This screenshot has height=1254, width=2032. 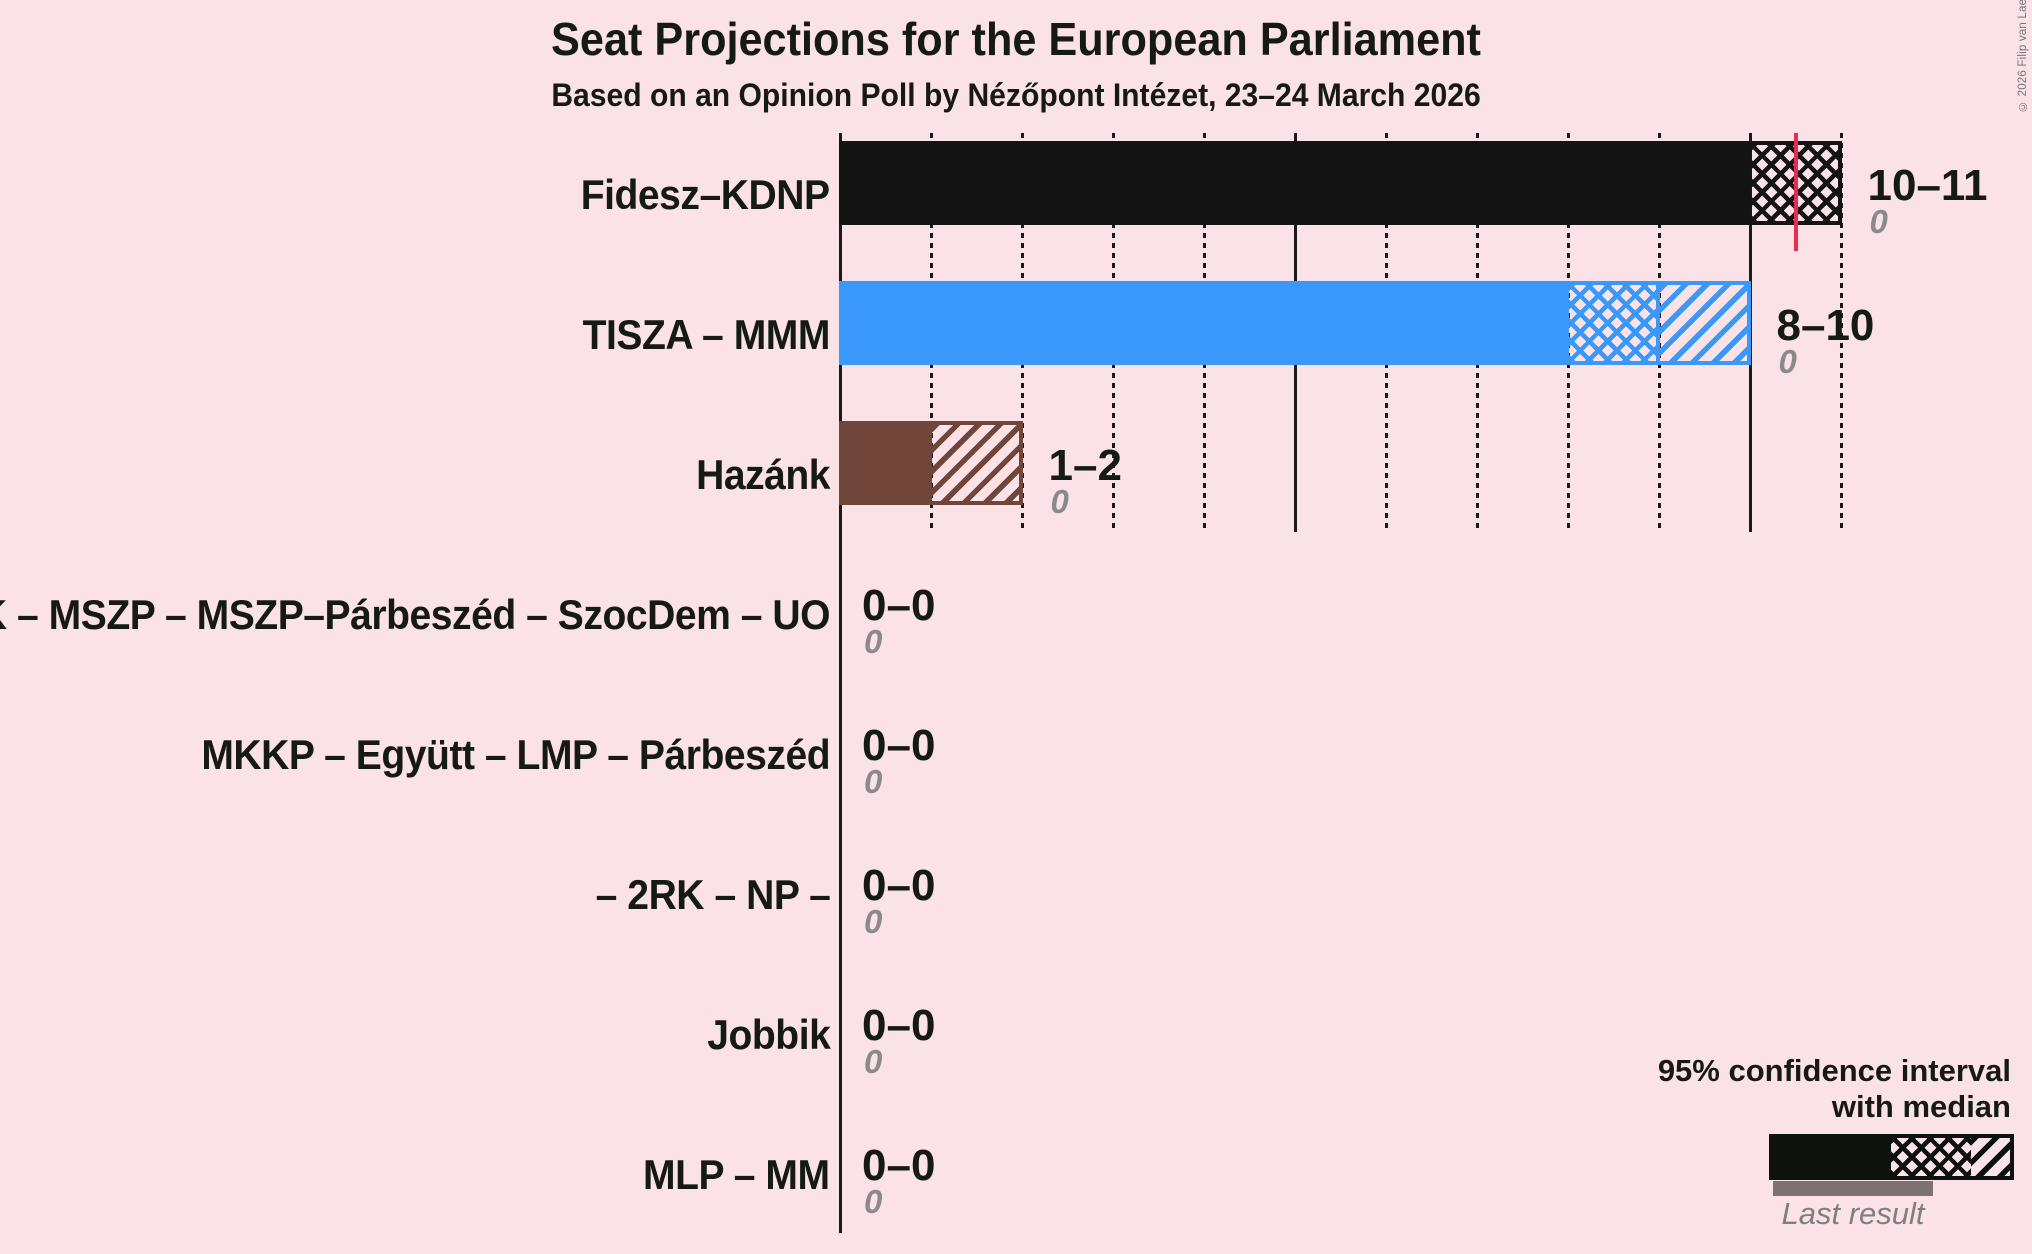 I want to click on party-label: MLP – MM, so click(x=736, y=1174).